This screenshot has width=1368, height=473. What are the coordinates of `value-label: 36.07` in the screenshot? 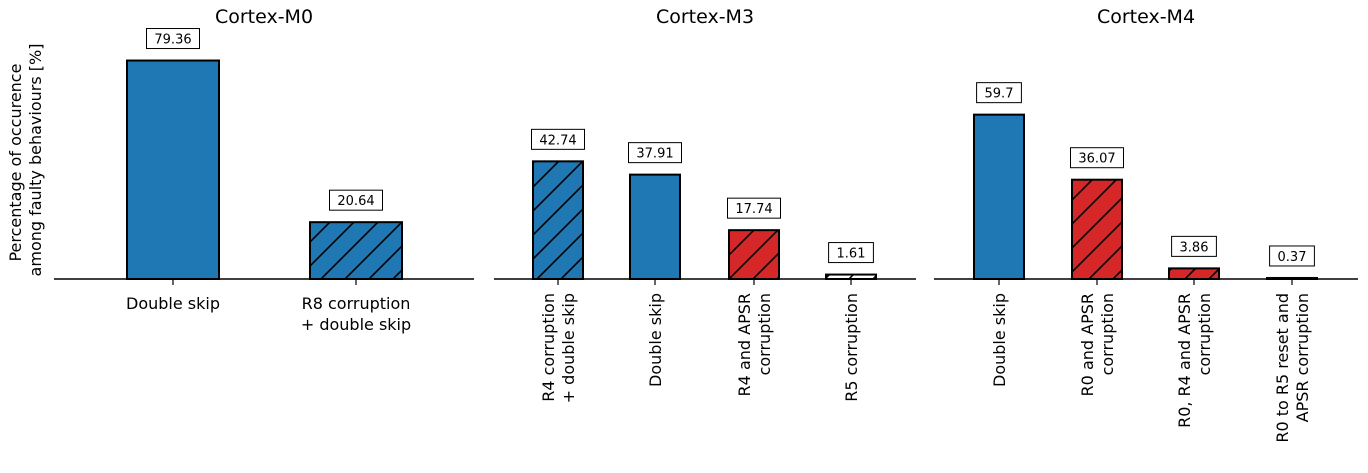 It's located at (1096, 159).